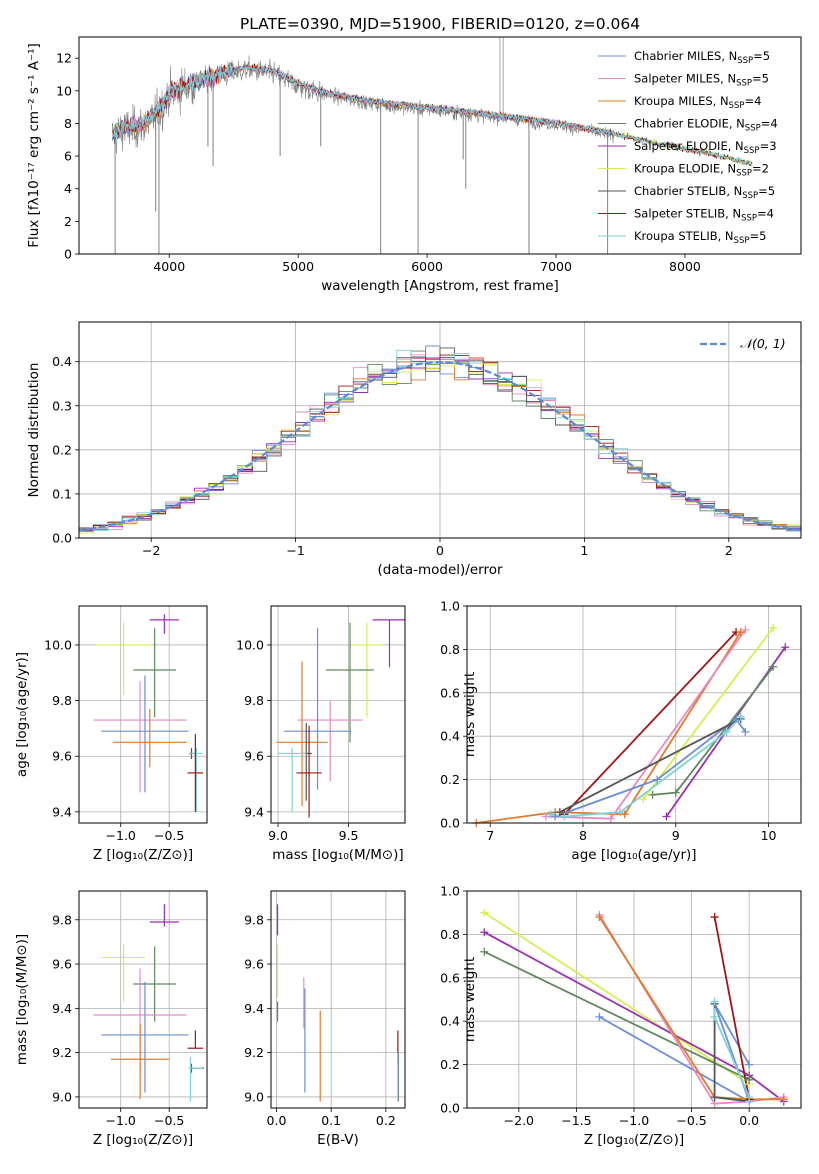 The height and width of the screenshot is (1174, 819). What do you see at coordinates (62, 1052) in the screenshot?
I see `y-tick-label: 9.2` at bounding box center [62, 1052].